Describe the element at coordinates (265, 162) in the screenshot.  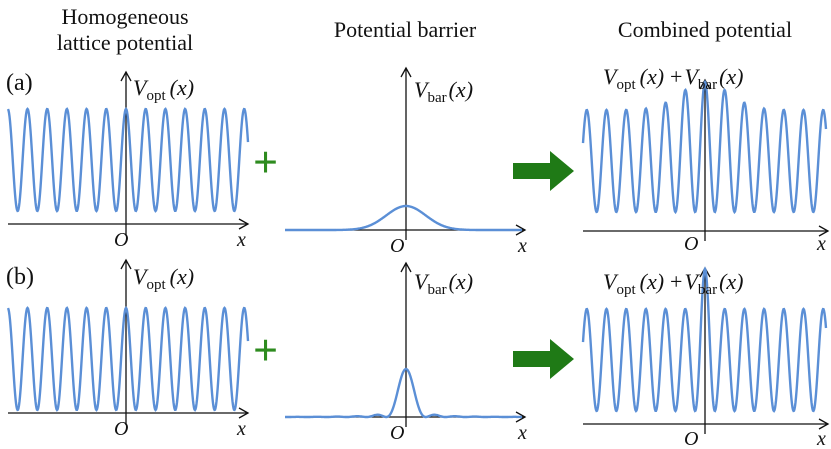
I see `plus-sign-a: +` at that location.